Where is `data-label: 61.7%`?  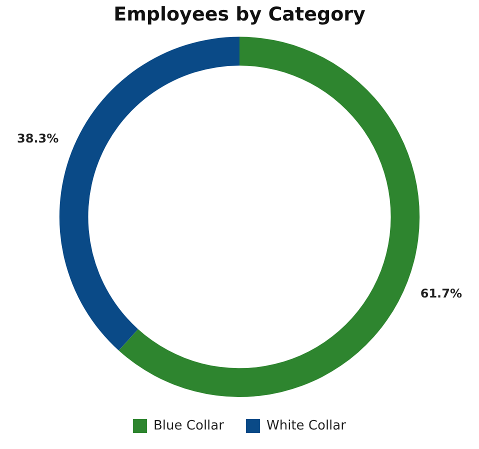
data-label: 61.7% is located at coordinates (441, 293).